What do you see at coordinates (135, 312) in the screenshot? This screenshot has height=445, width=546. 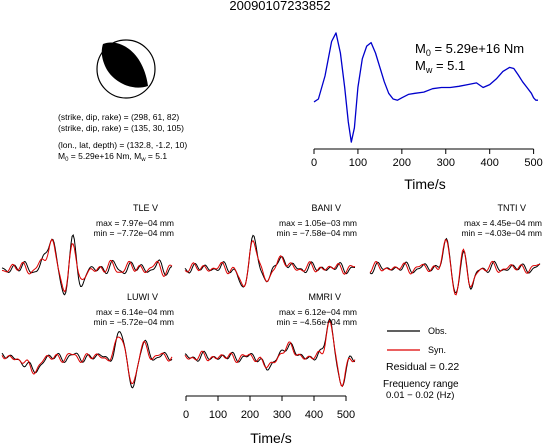 I see `max-amplitude: max = 6.14e−04 mm` at bounding box center [135, 312].